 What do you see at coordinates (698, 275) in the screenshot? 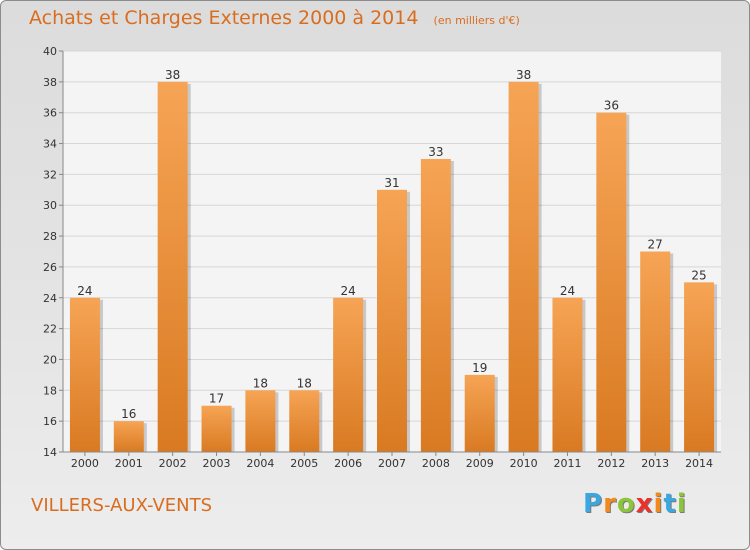
I see `bar-value-label: 25` at bounding box center [698, 275].